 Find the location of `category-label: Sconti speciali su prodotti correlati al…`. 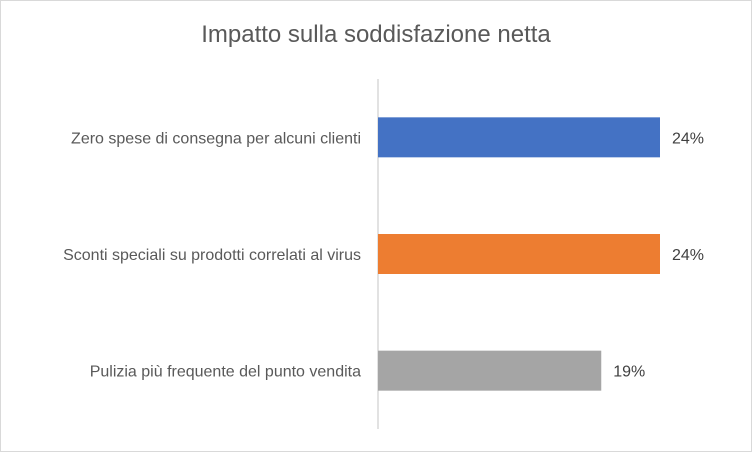

category-label: Sconti speciali su prodotti correlati al… is located at coordinates (212, 255).